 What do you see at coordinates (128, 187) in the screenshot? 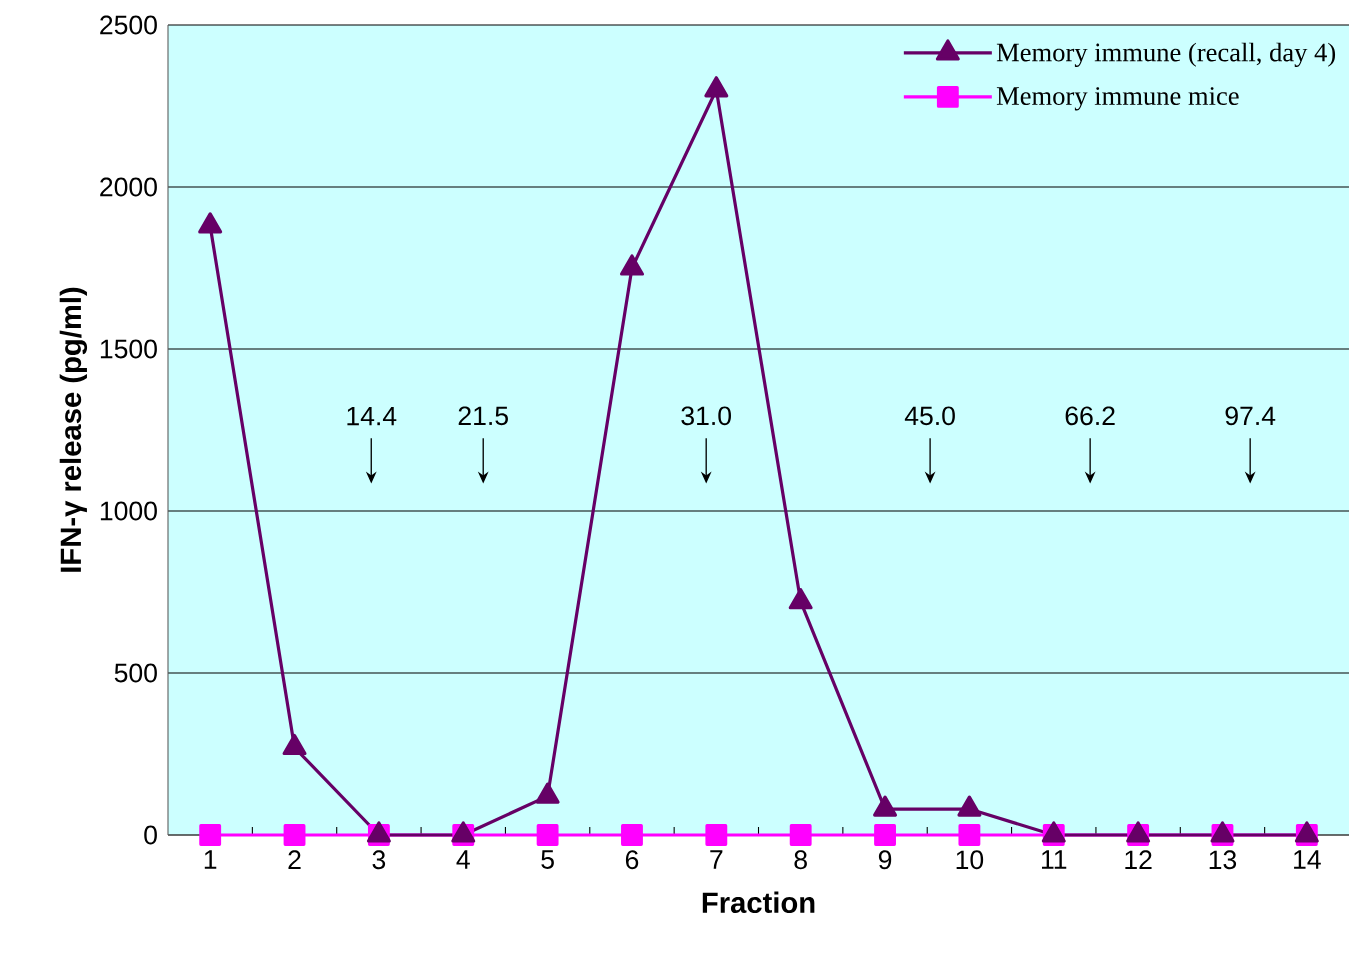
I see `y-tick-label: 2000` at bounding box center [128, 187].